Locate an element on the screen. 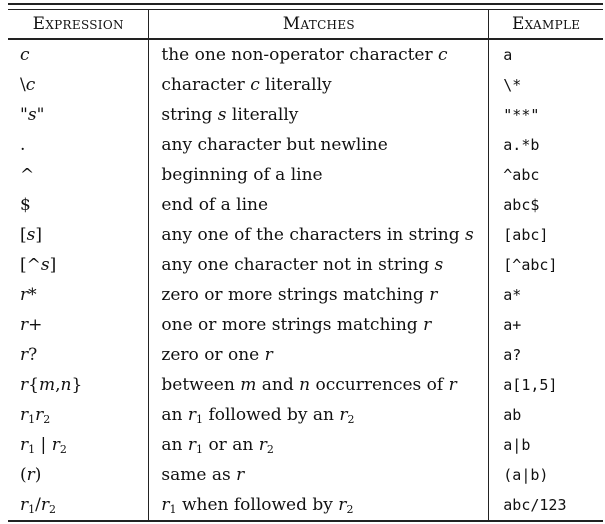 The width and height of the screenshot is (605, 524). table-row: $ end of a line abc$ is located at coordinates (305, 205).